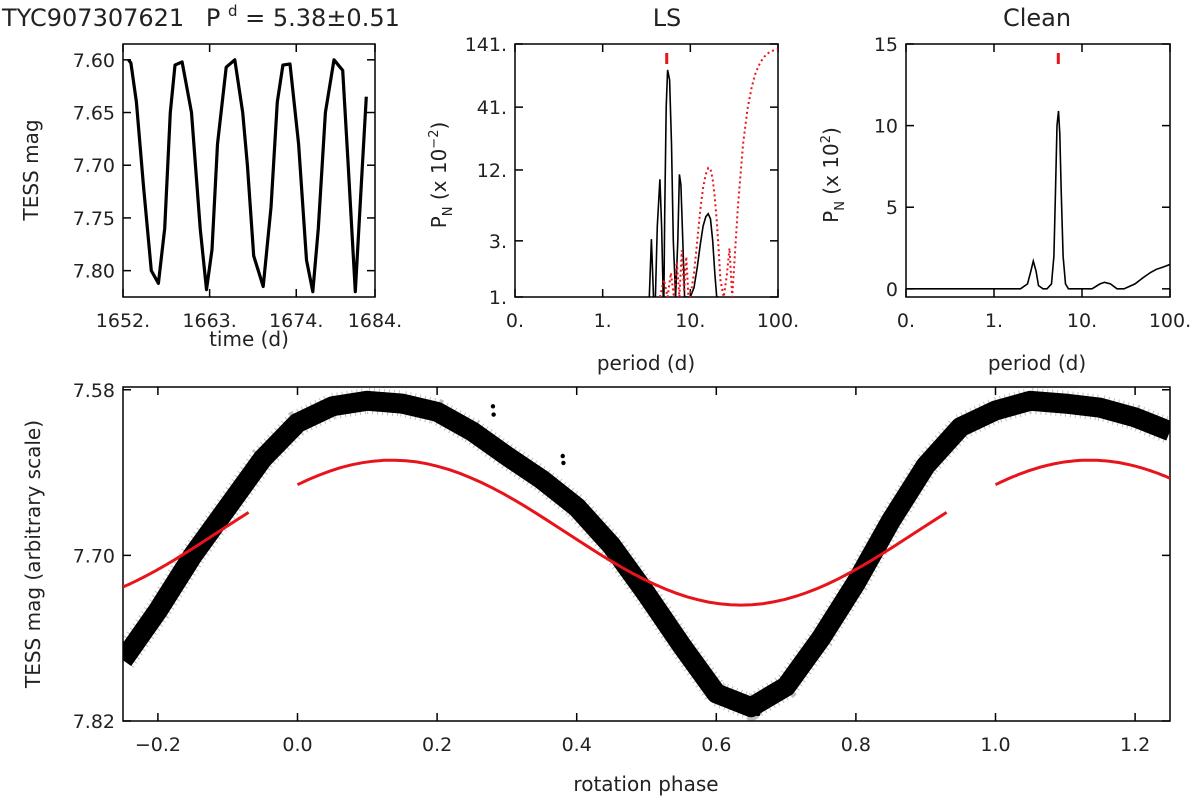 The width and height of the screenshot is (1200, 801). What do you see at coordinates (123, 321) in the screenshot?
I see `x-tick-label: 1652.` at bounding box center [123, 321].